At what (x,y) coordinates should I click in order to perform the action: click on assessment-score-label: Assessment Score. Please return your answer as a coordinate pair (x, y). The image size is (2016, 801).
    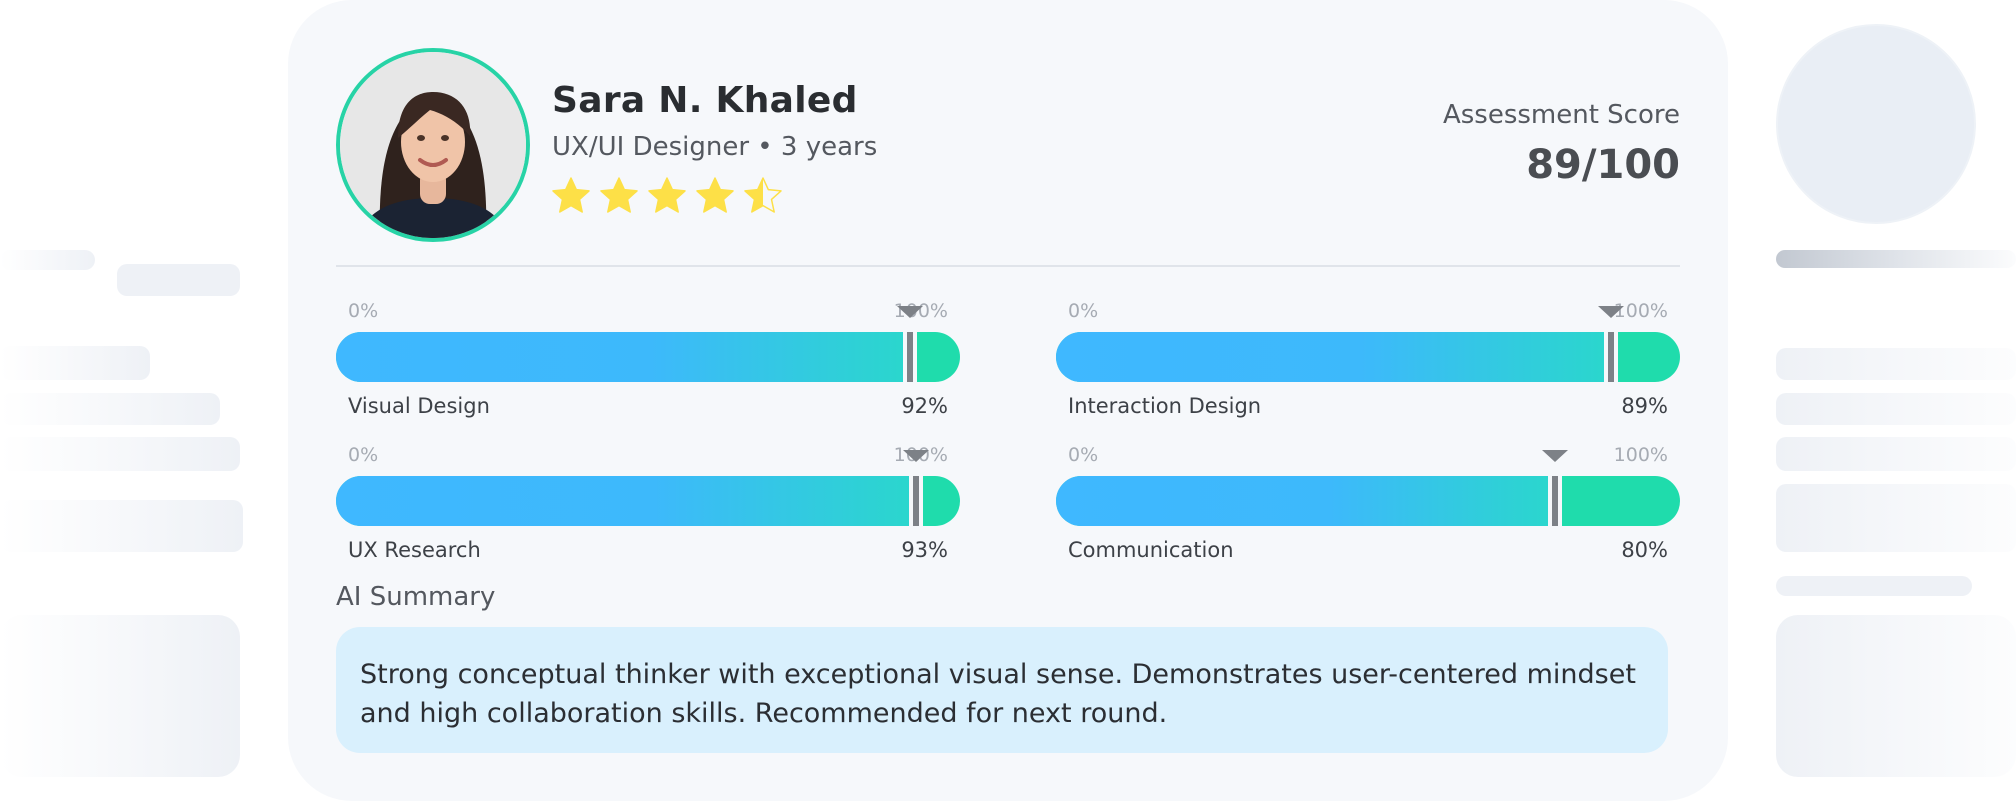
    Looking at the image, I should click on (1561, 115).